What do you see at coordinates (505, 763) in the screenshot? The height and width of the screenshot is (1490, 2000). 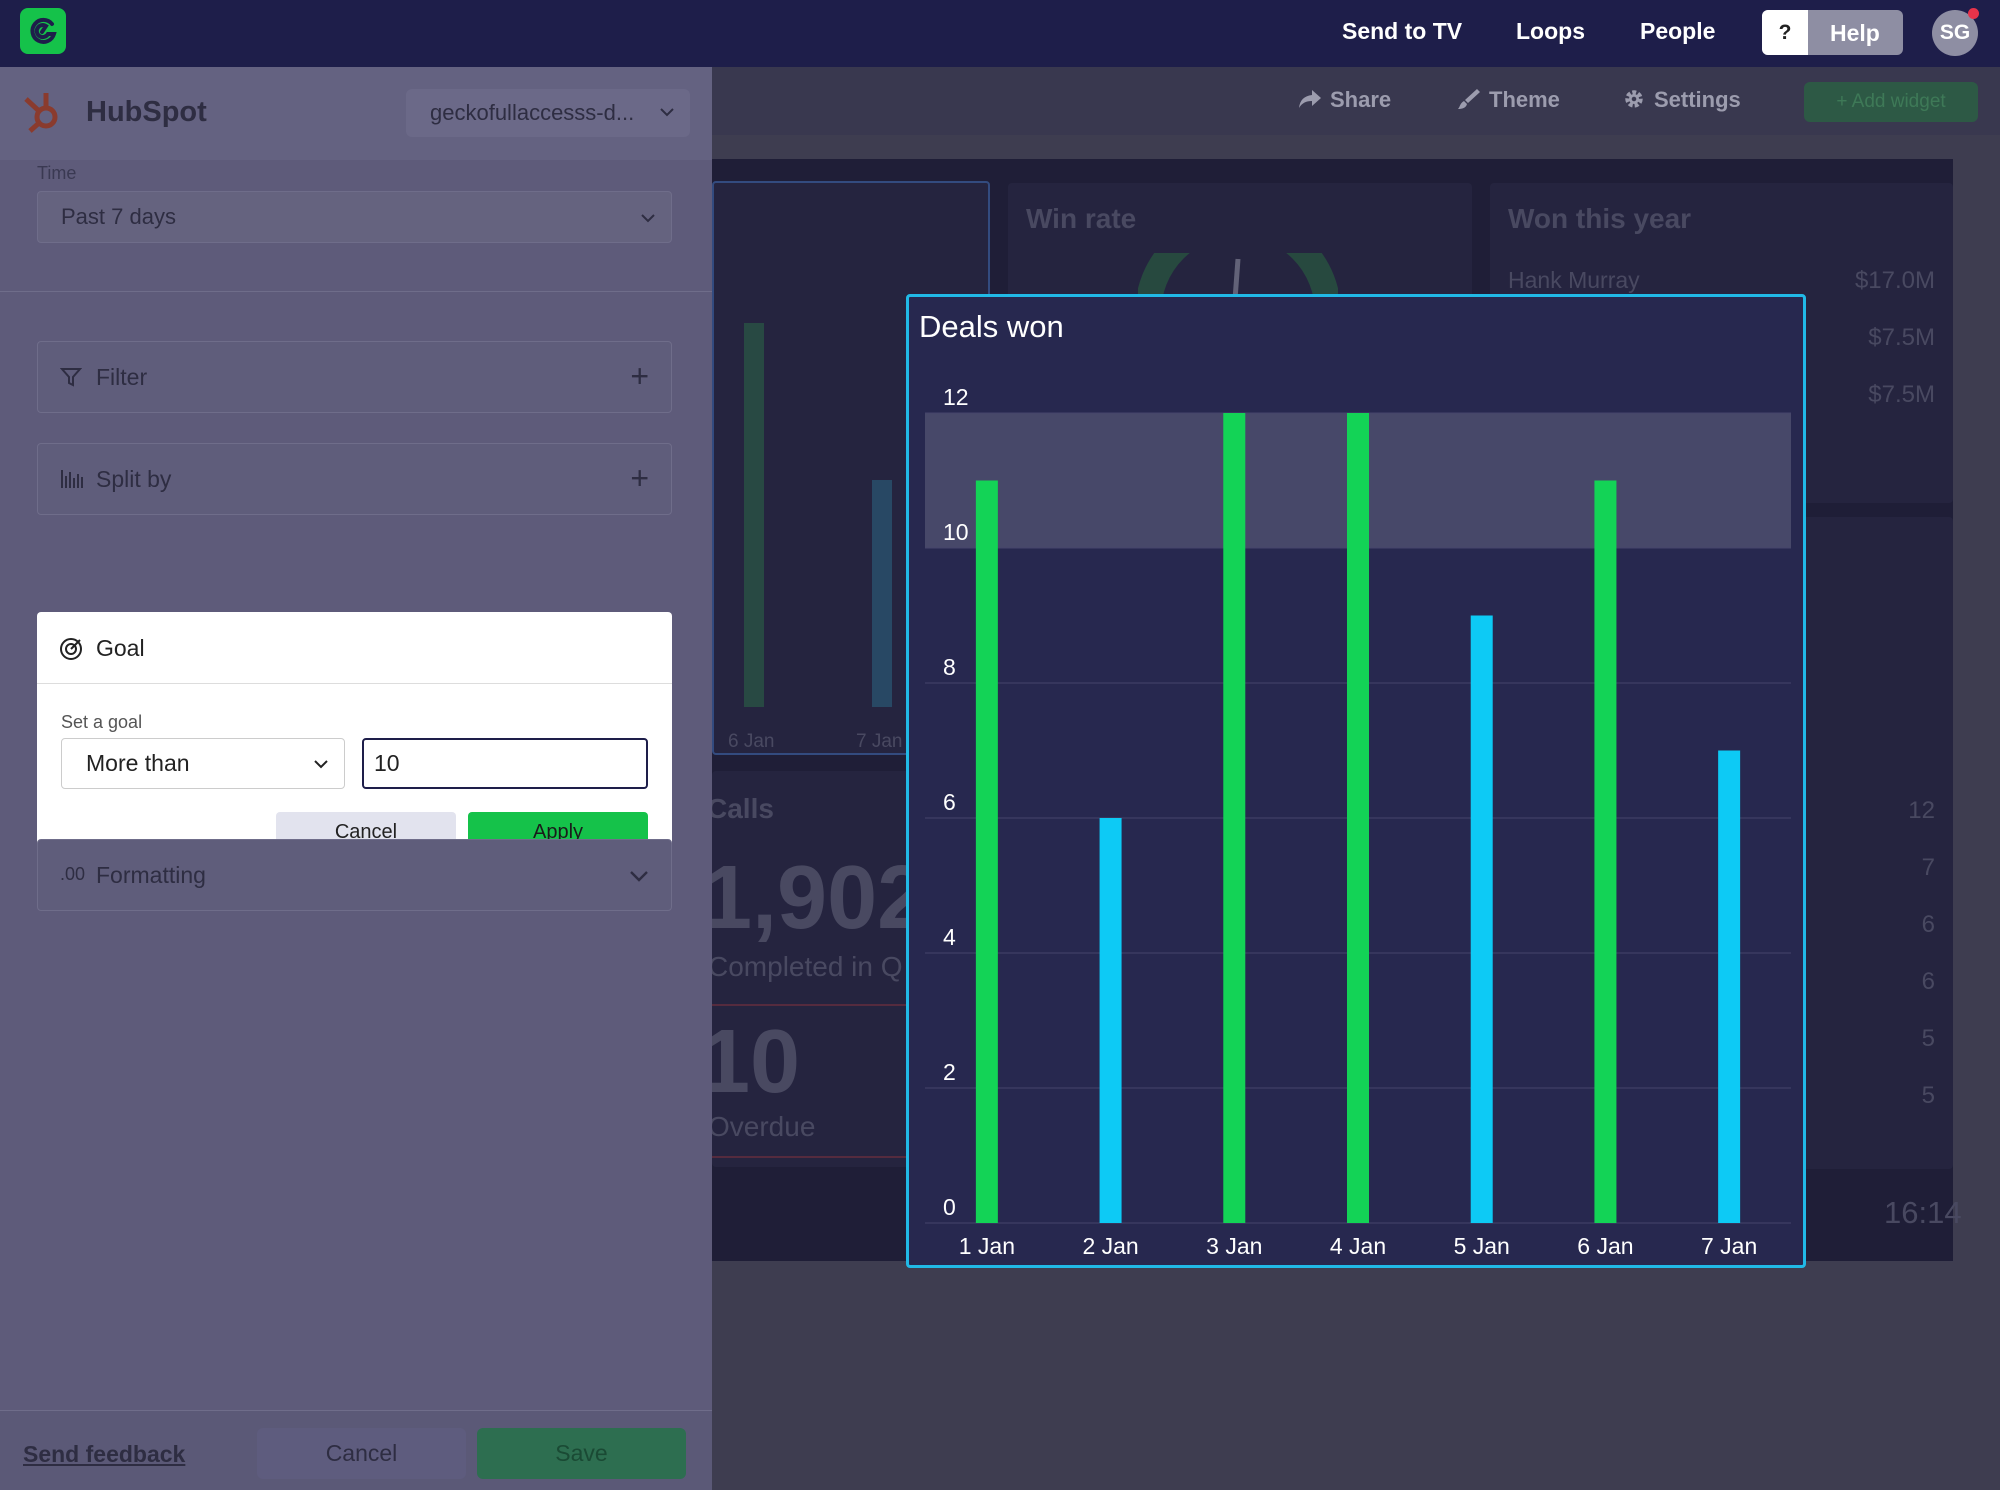 I see `goal-value-input` at bounding box center [505, 763].